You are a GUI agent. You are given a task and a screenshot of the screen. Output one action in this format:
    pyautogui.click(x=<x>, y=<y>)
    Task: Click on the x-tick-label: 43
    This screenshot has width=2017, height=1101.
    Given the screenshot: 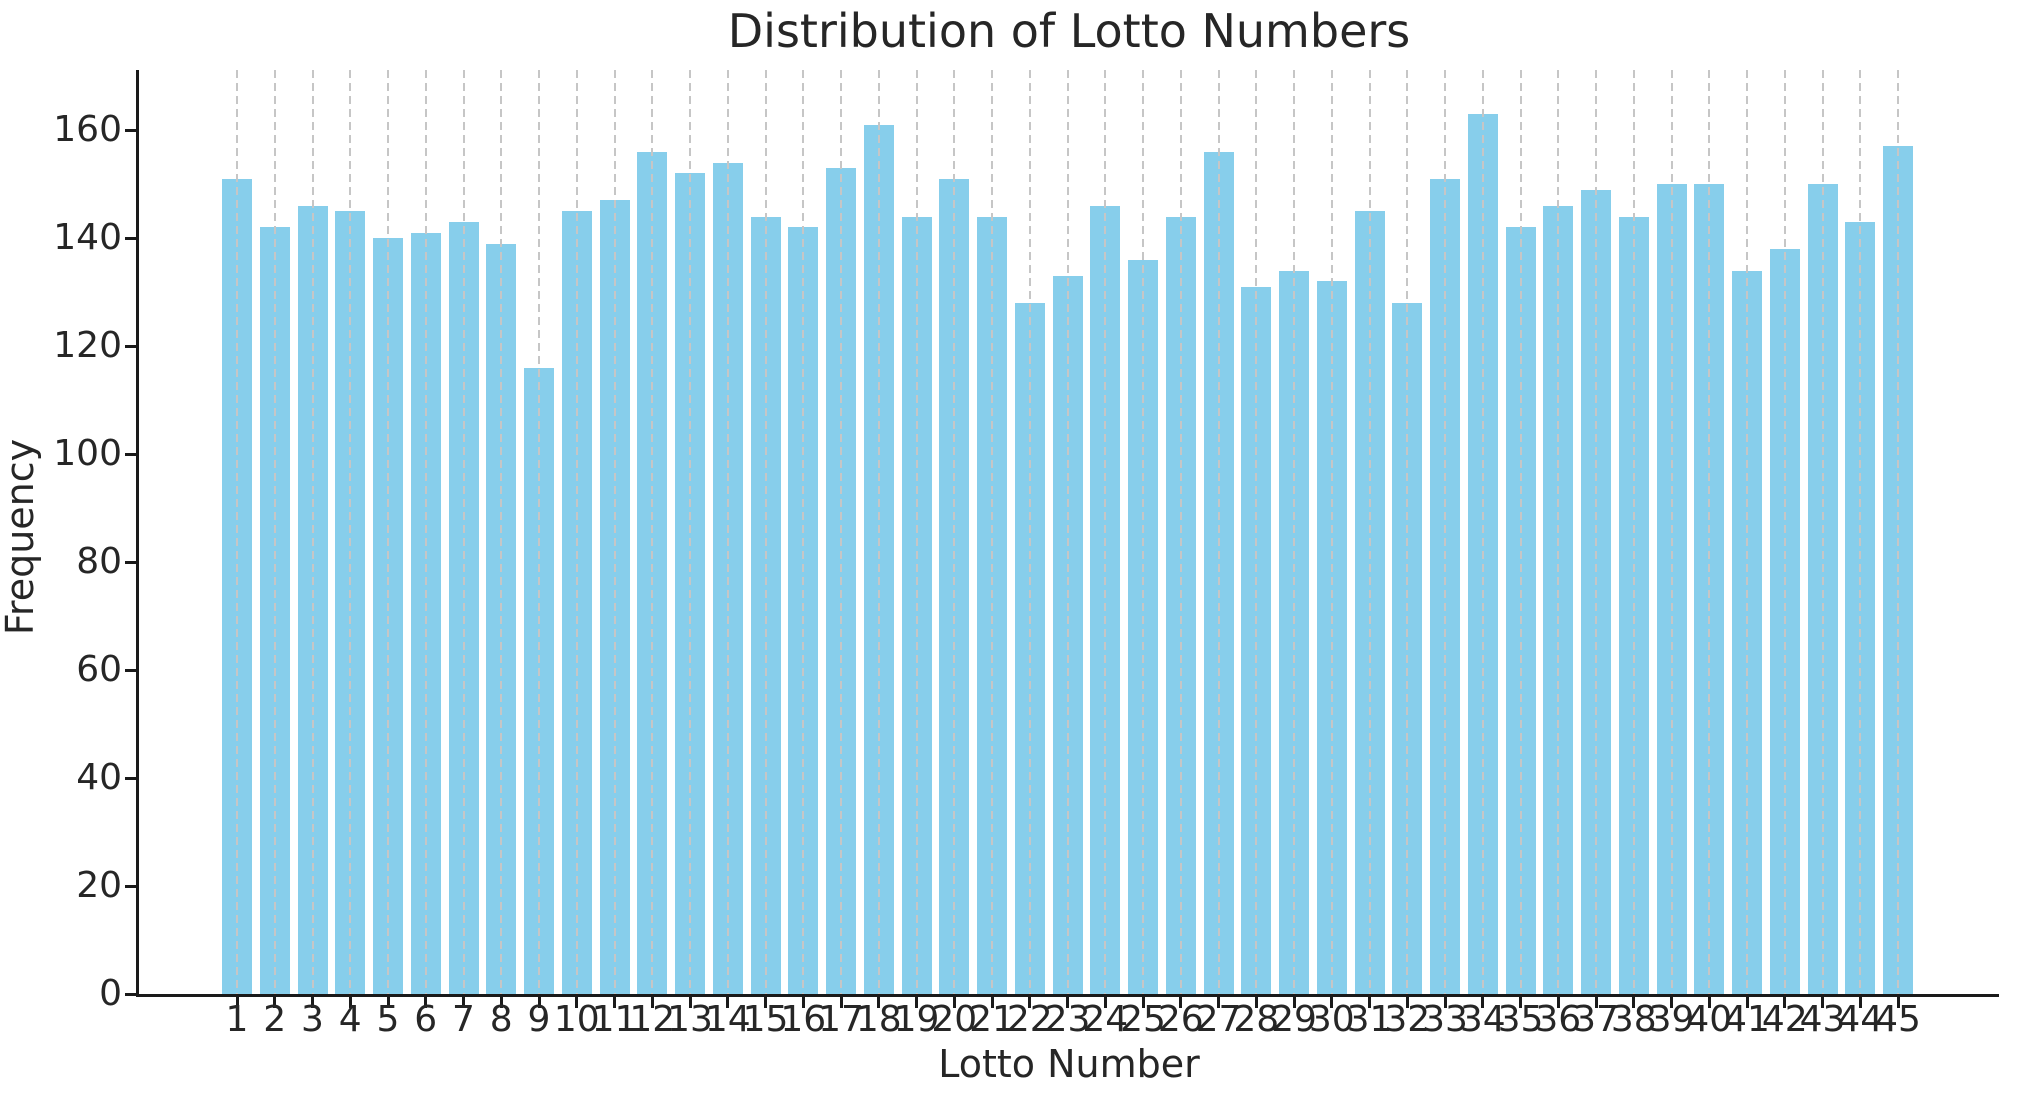 What is the action you would take?
    pyautogui.click(x=1822, y=1019)
    